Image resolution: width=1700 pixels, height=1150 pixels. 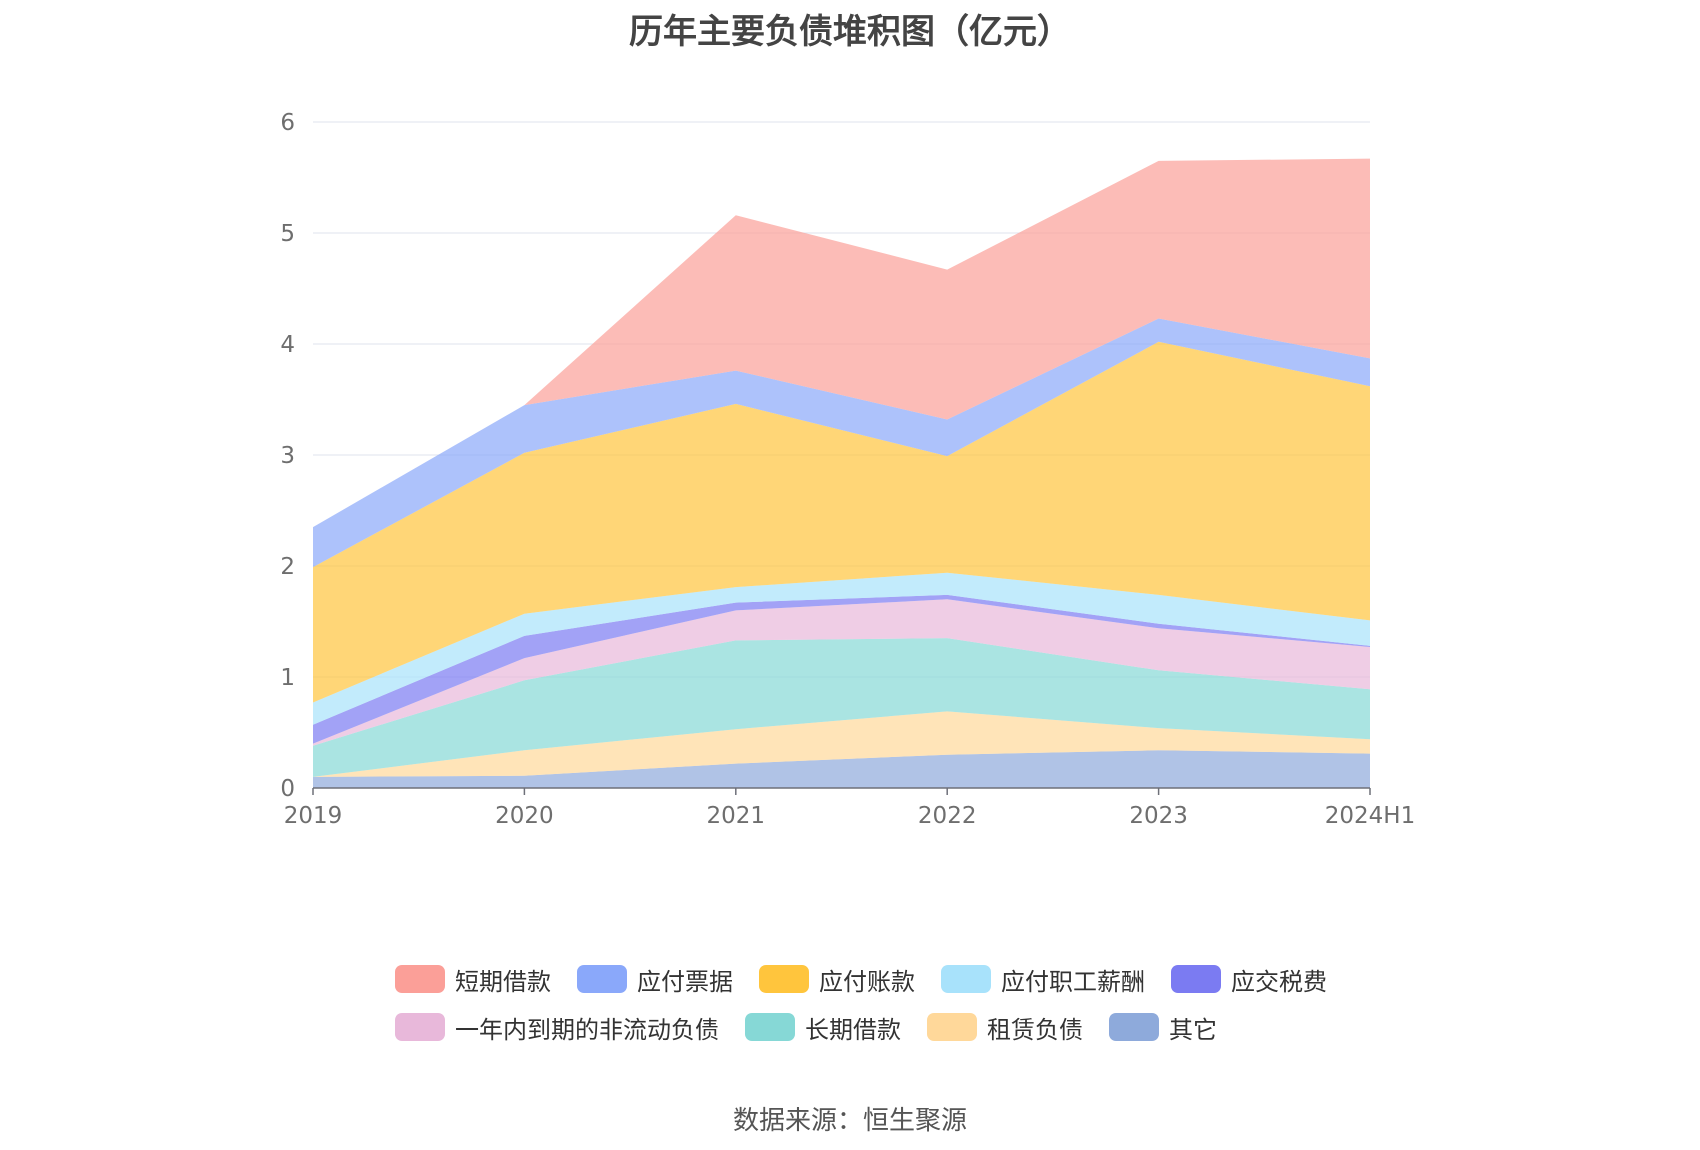 I want to click on legend-row: 一年内到期的非流动负债 长期借款 租赁负债 其它, so click(x=895, y=1027).